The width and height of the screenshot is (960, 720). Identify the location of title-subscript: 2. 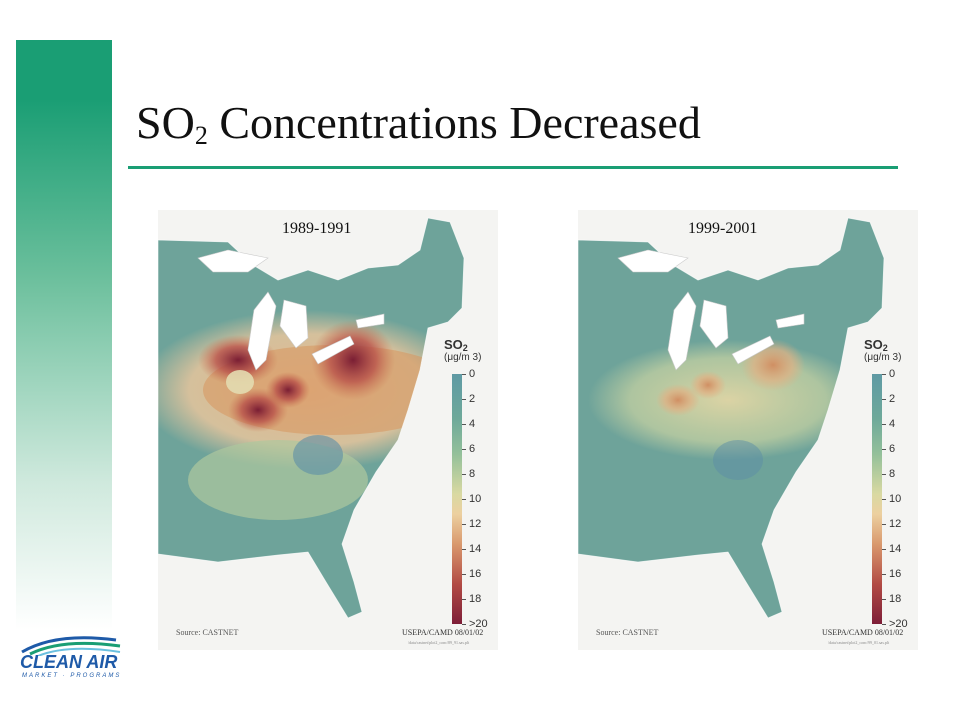
(201, 135).